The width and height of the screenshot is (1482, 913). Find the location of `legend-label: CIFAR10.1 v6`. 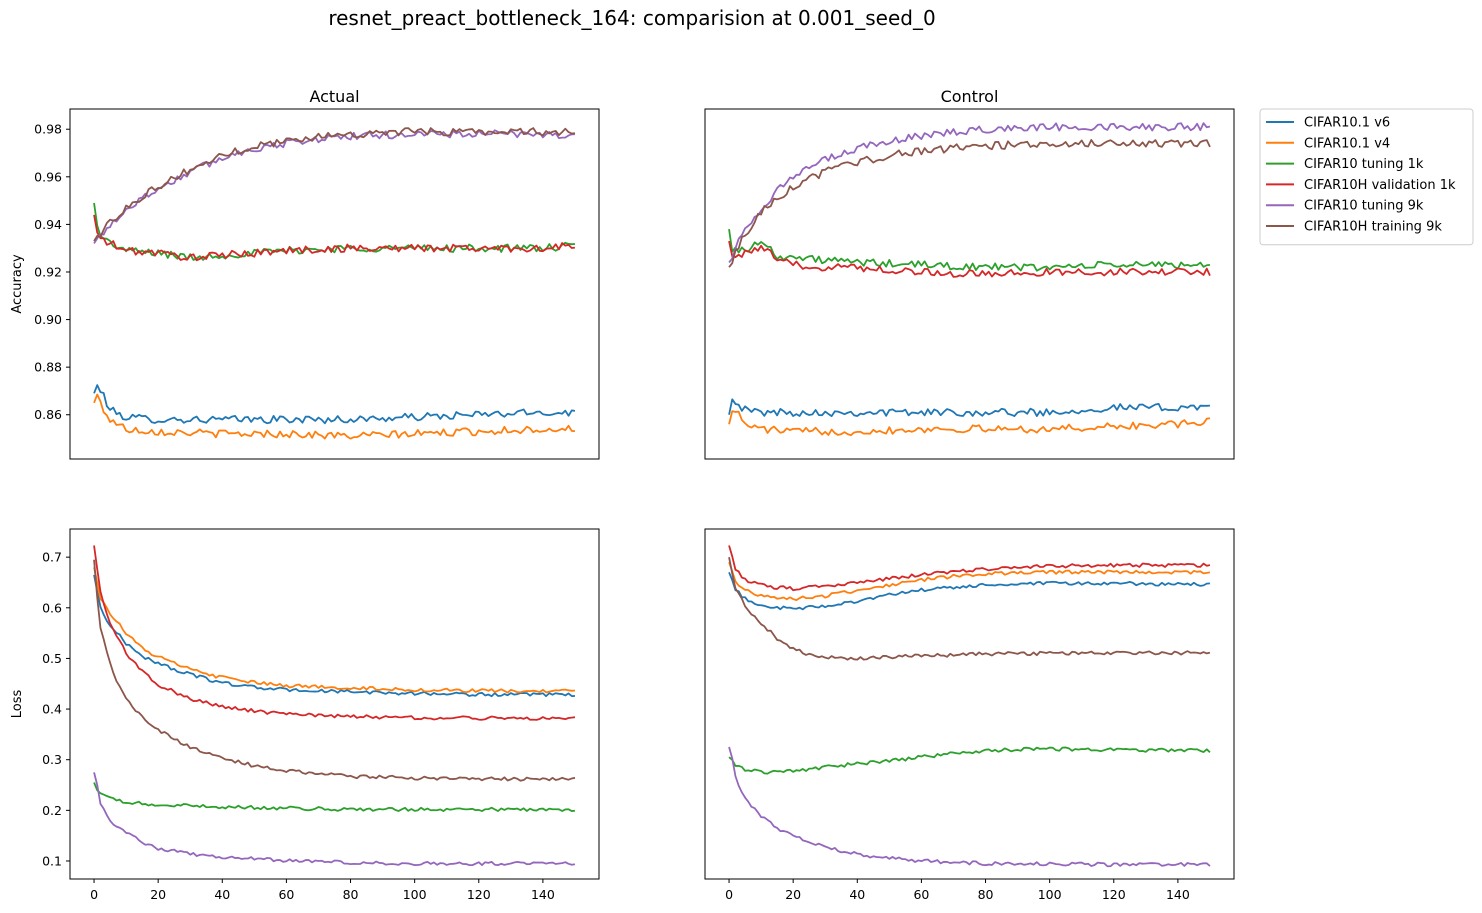

legend-label: CIFAR10.1 v6 is located at coordinates (1347, 123).